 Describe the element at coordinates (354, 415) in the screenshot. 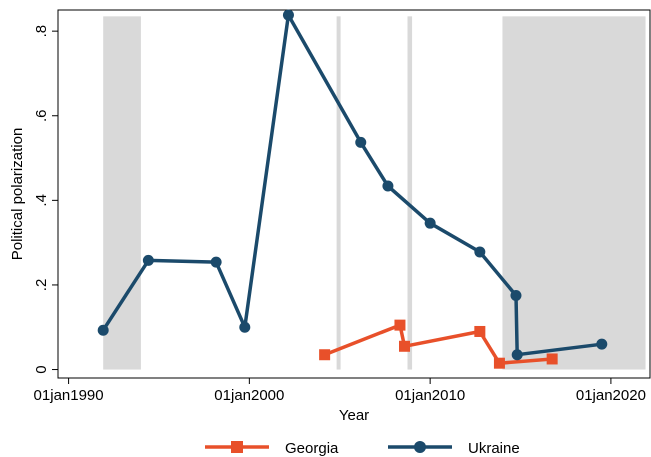

I see `x-axis-label: Year` at that location.